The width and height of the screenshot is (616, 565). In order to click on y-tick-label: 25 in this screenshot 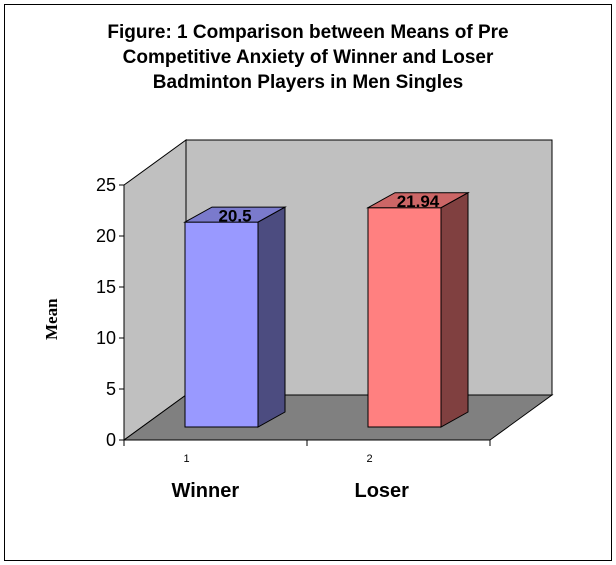, I will do `click(106, 185)`.